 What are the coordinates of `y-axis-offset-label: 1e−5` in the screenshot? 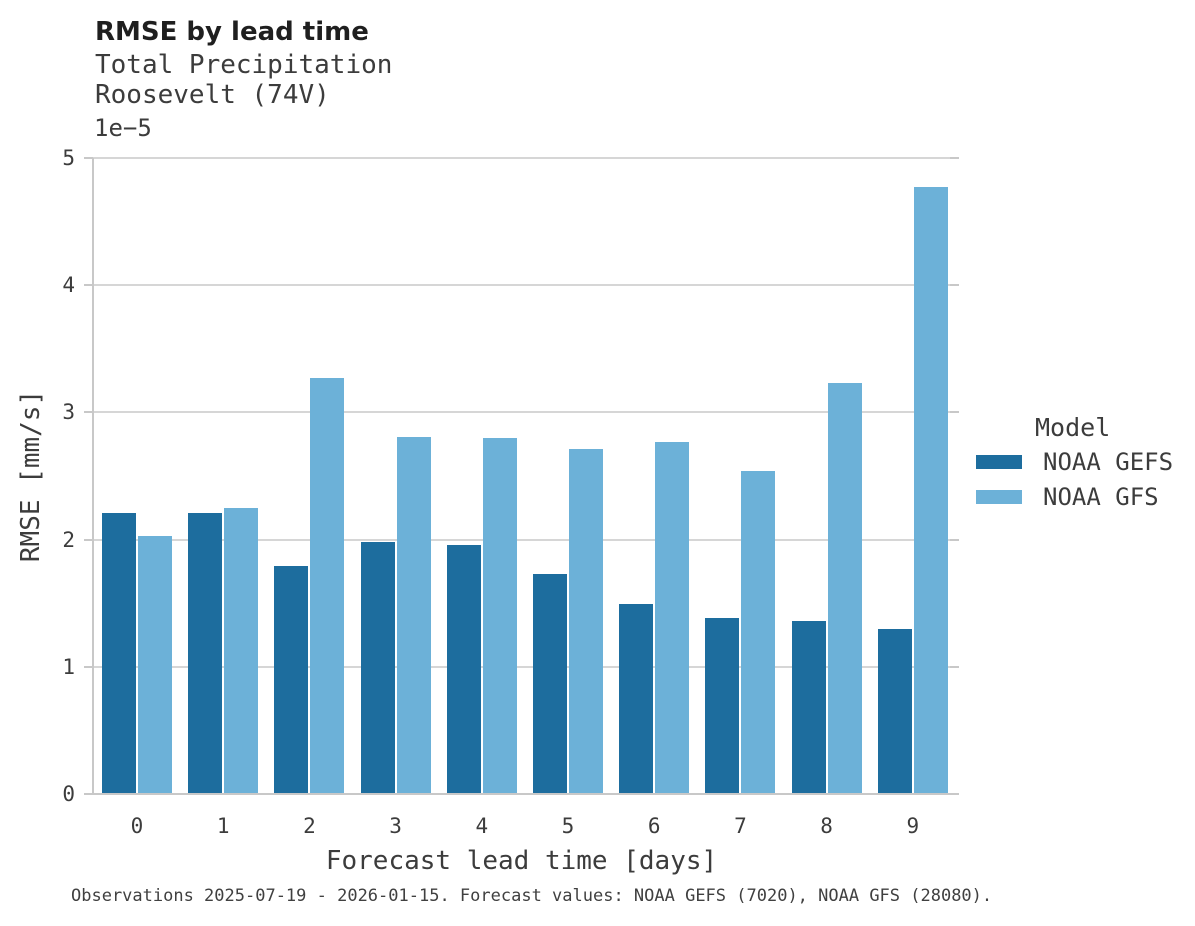 It's located at (123, 128).